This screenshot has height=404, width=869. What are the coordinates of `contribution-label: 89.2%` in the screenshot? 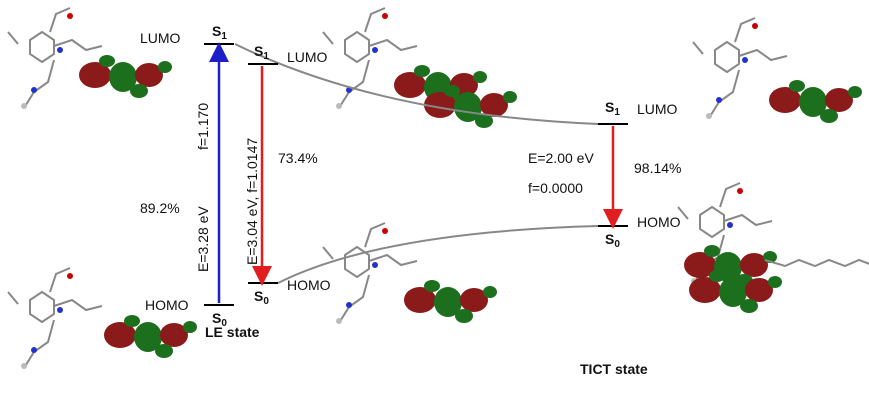 It's located at (160, 208).